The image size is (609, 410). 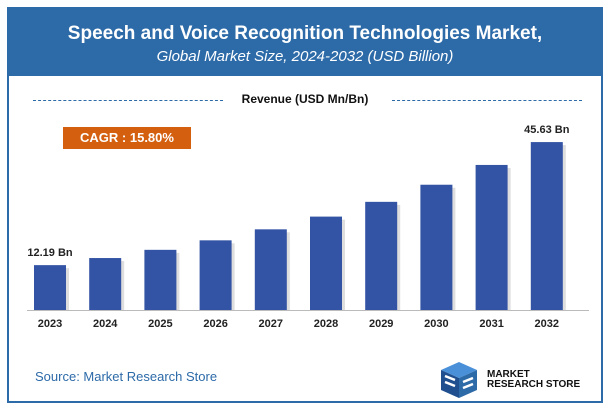 What do you see at coordinates (127, 138) in the screenshot?
I see `cagr-badge: CAGR : 15.80%` at bounding box center [127, 138].